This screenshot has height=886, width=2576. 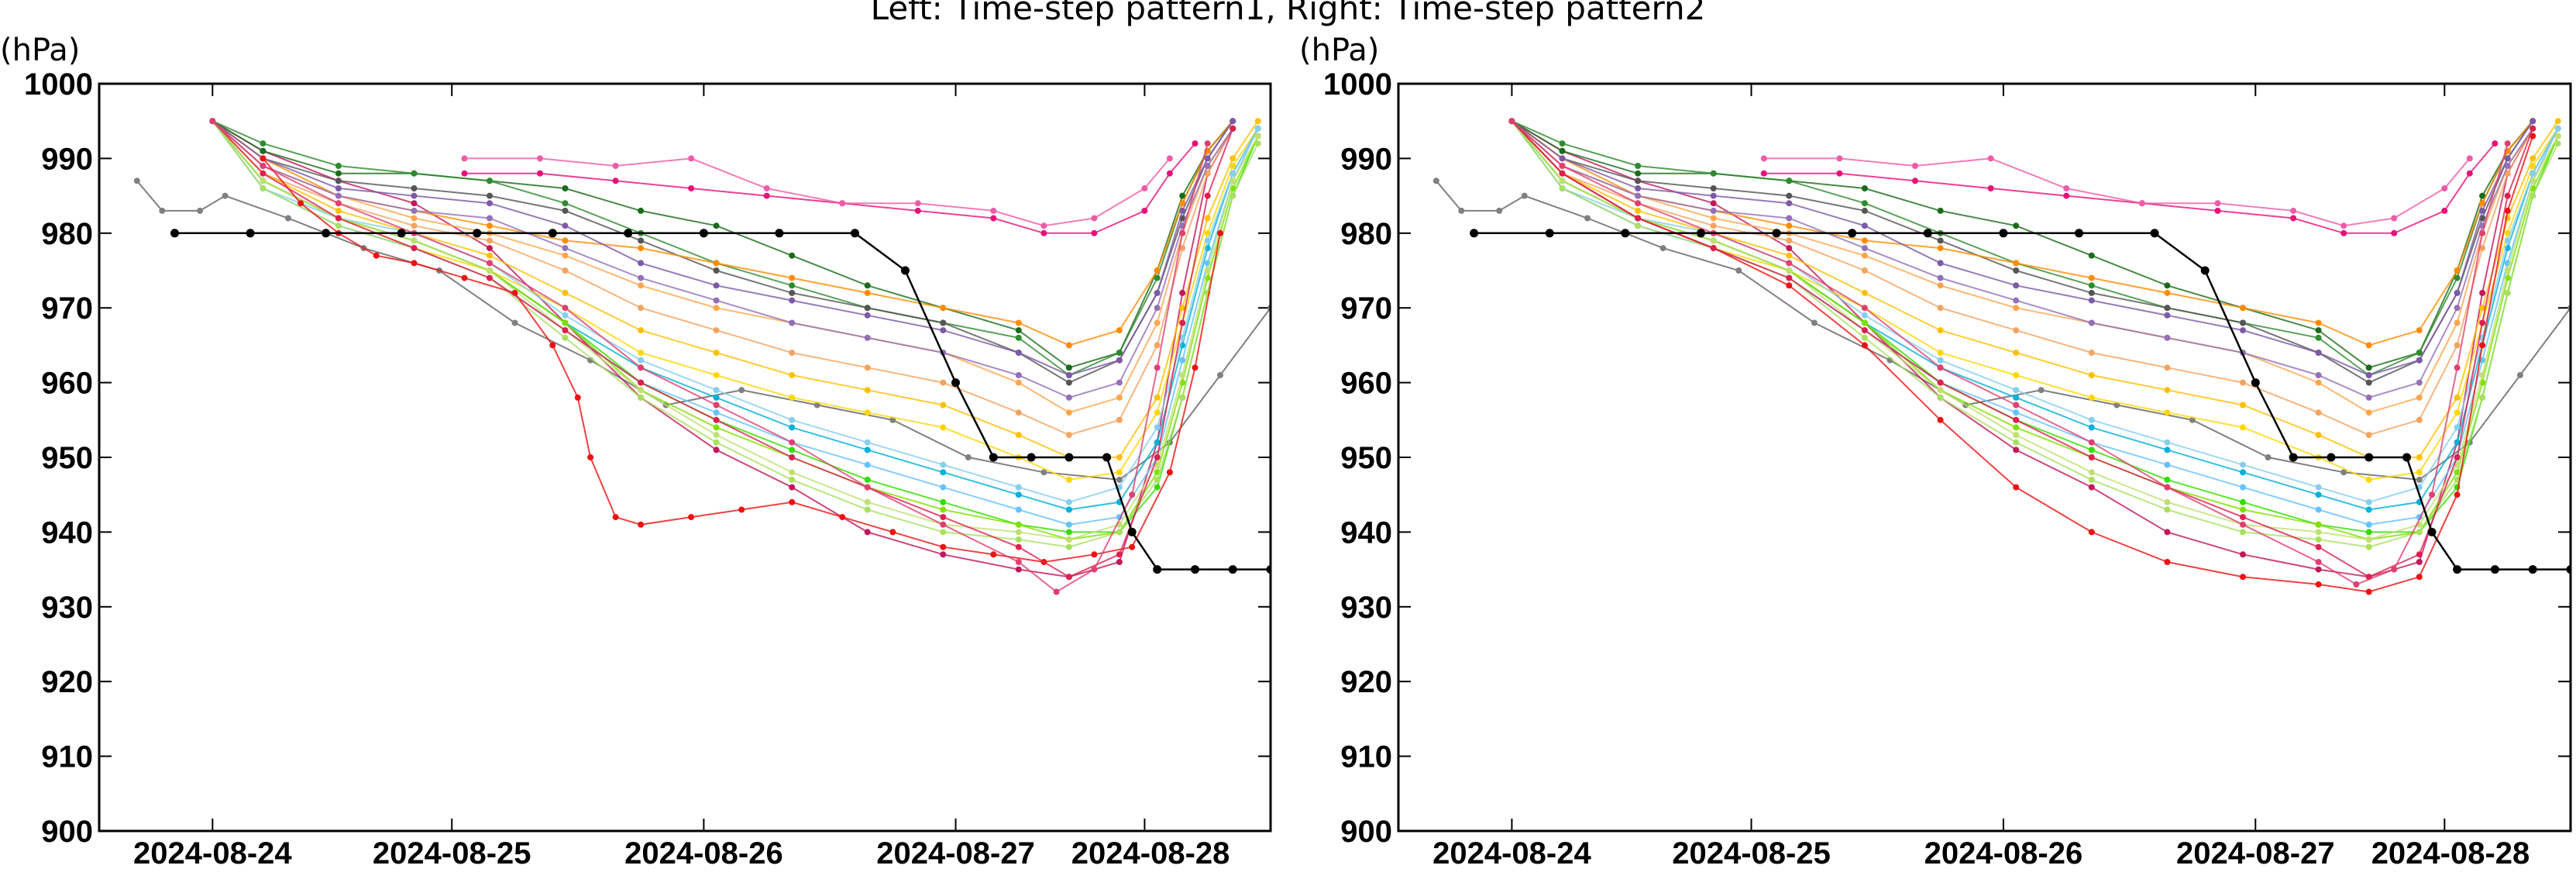 What do you see at coordinates (1150, 853) in the screenshot?
I see `x-tick-label: 2024-08-28` at bounding box center [1150, 853].